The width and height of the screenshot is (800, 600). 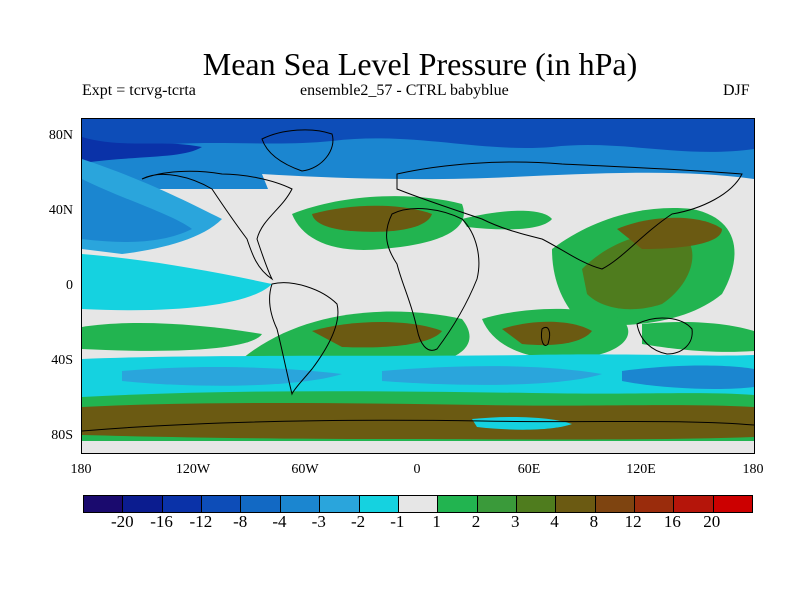 I want to click on tropical-pacific-cyan, so click(x=177, y=282).